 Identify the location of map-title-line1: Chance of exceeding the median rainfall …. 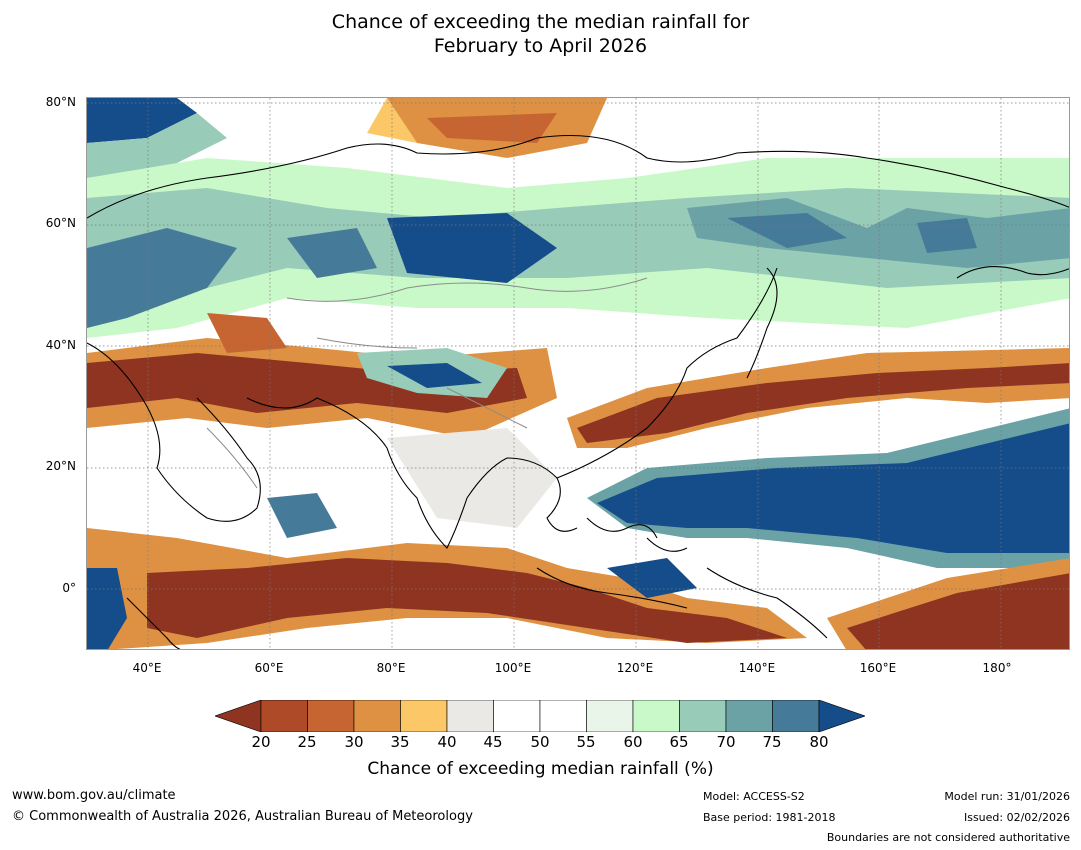
(540, 22).